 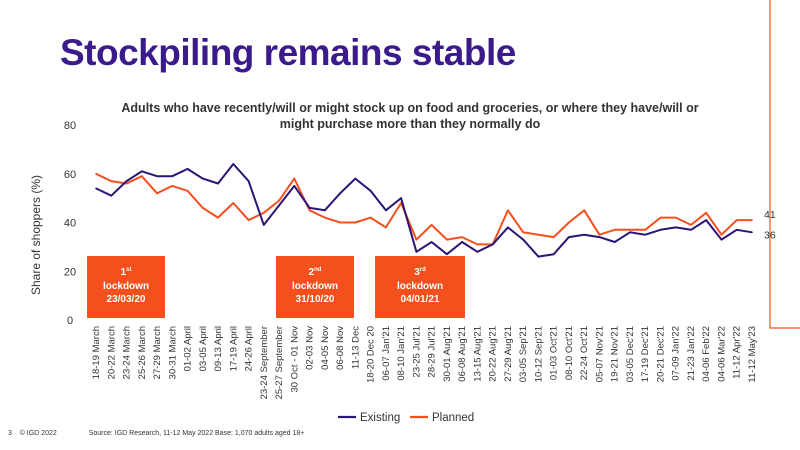 What do you see at coordinates (386, 353) in the screenshot?
I see `x-tick-label: 06-07 Jan'21` at bounding box center [386, 353].